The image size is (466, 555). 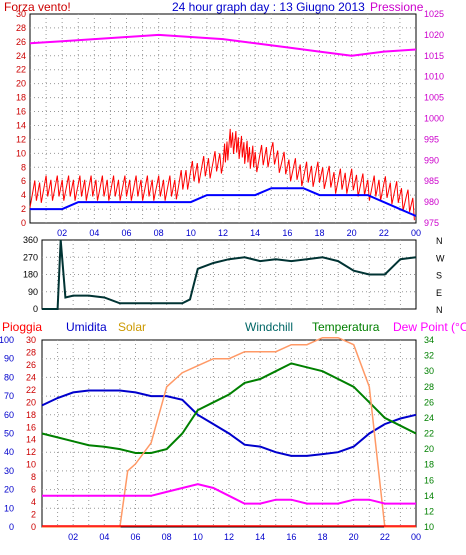 What do you see at coordinates (31, 340) in the screenshot?
I see `p3-yumidita-tick-30: 30` at bounding box center [31, 340].